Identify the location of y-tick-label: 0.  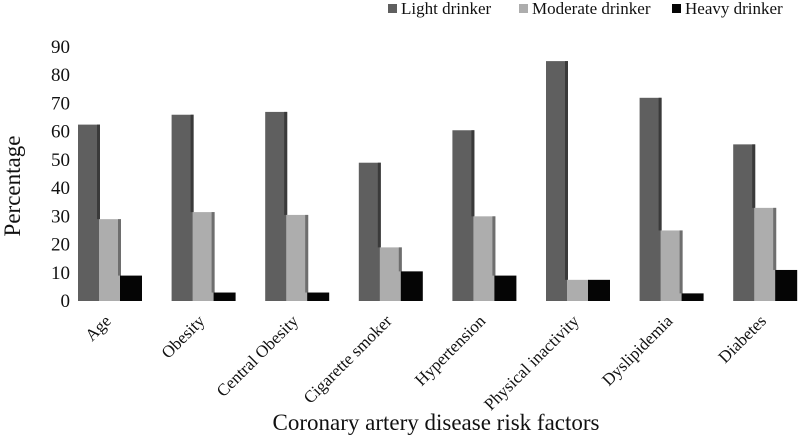
(66, 301).